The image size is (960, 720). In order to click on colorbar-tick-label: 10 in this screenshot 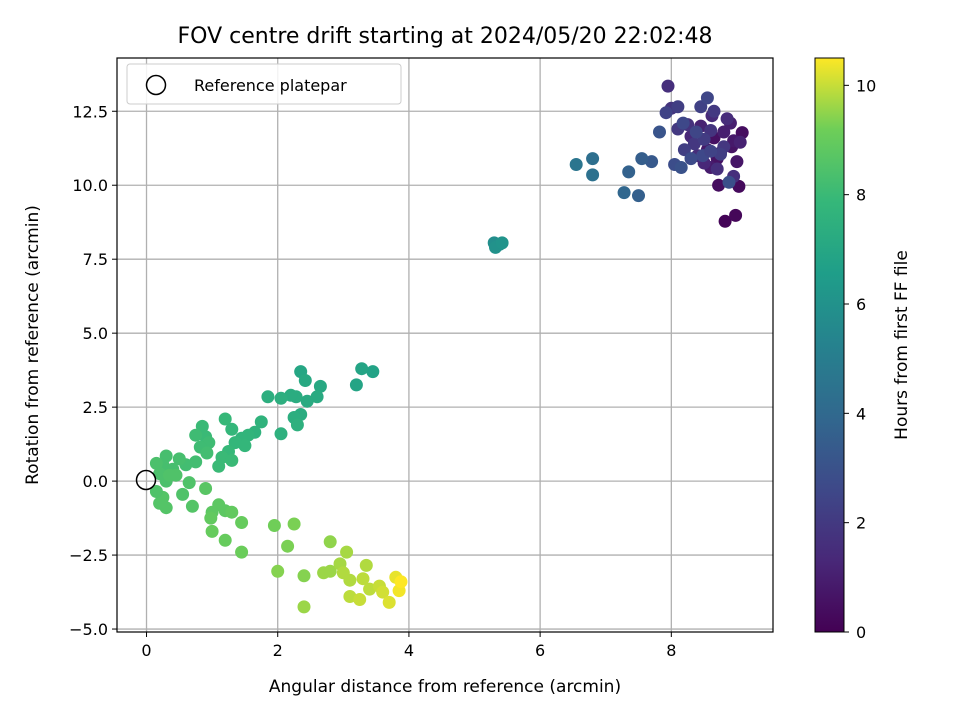, I will do `click(866, 85)`.